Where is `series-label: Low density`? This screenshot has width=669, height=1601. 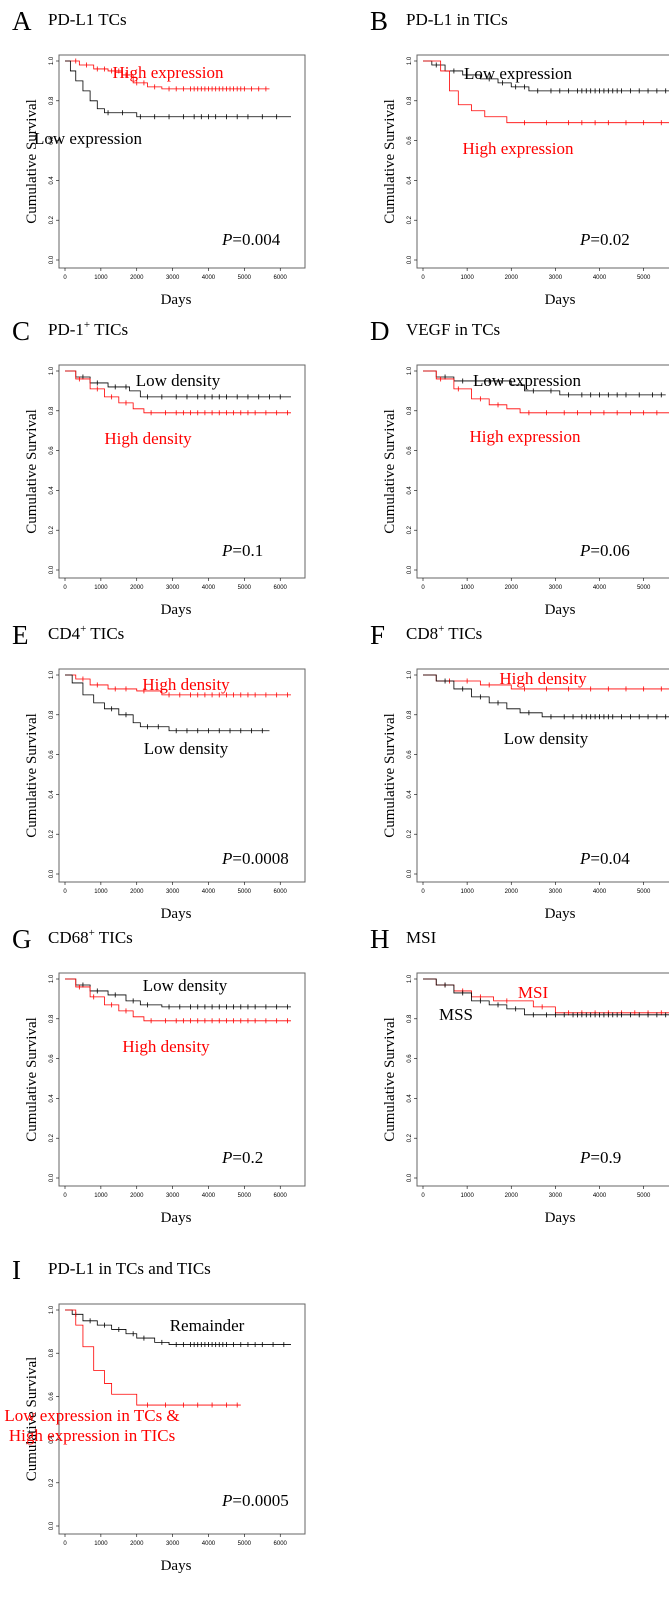
series-label: Low density is located at coordinates (186, 748).